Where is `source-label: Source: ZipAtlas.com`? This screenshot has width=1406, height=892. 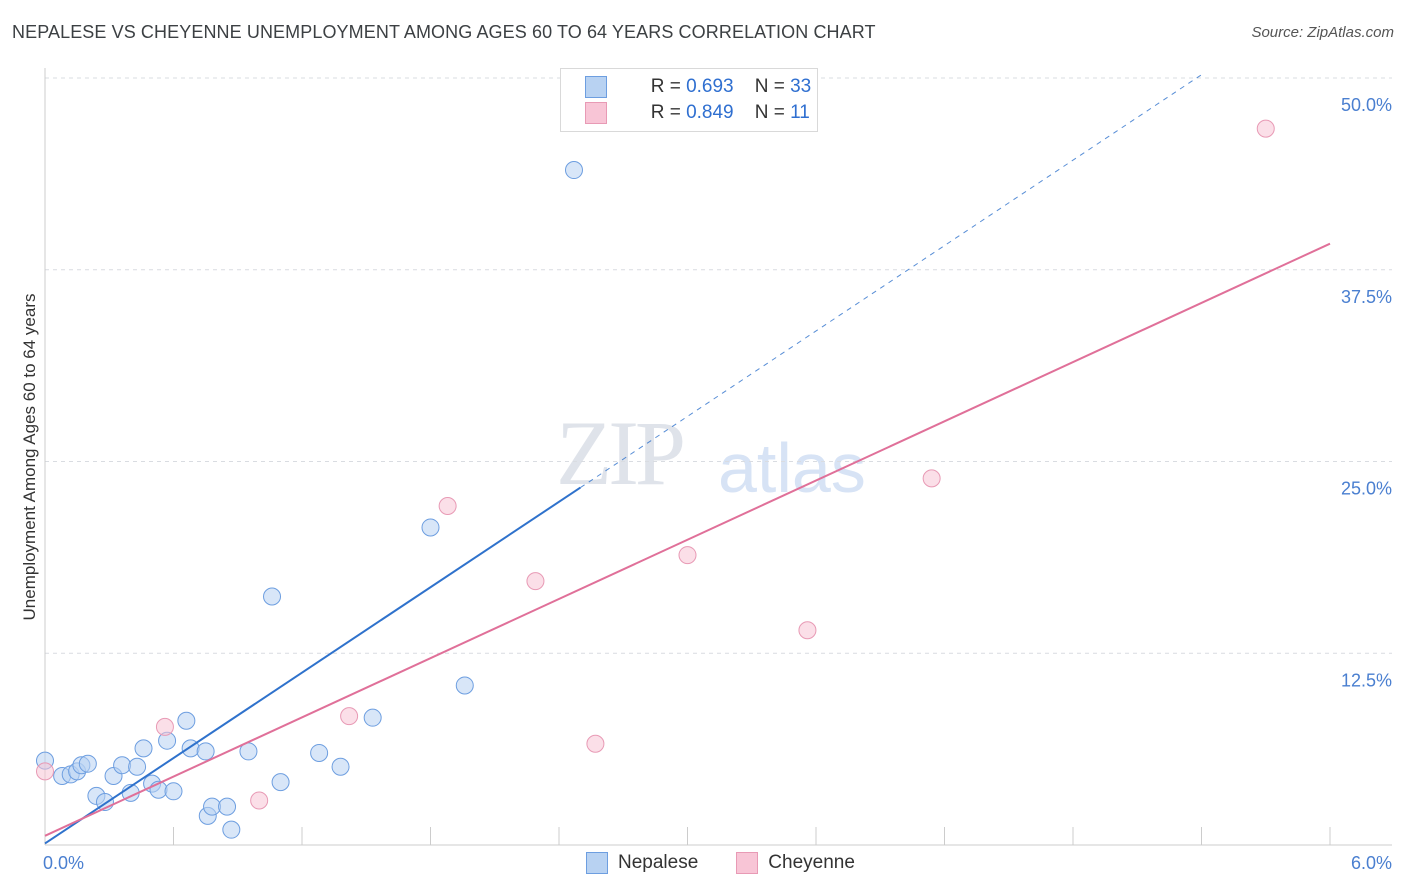
source-label: Source: ZipAtlas.com is located at coordinates (1322, 32).